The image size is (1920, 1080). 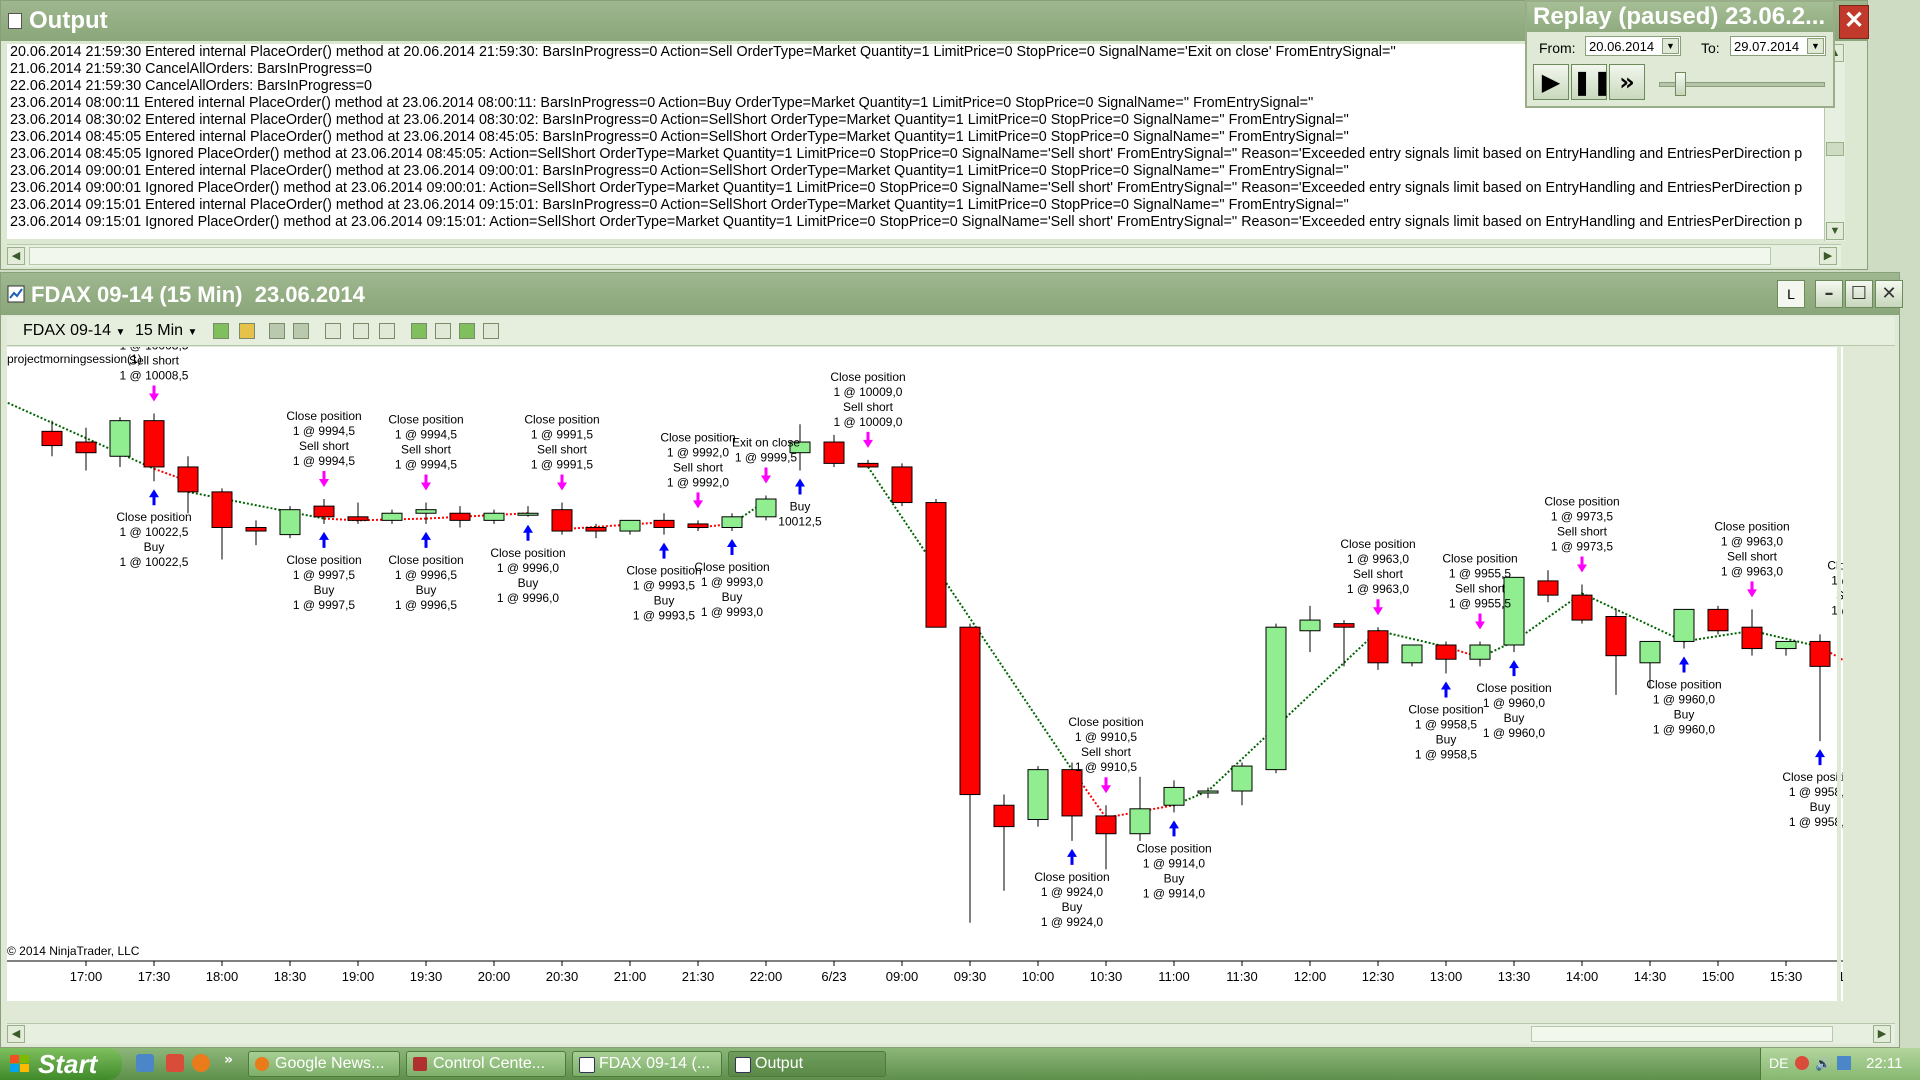 What do you see at coordinates (1802, 1063) in the screenshot?
I see `tray-app-icon` at bounding box center [1802, 1063].